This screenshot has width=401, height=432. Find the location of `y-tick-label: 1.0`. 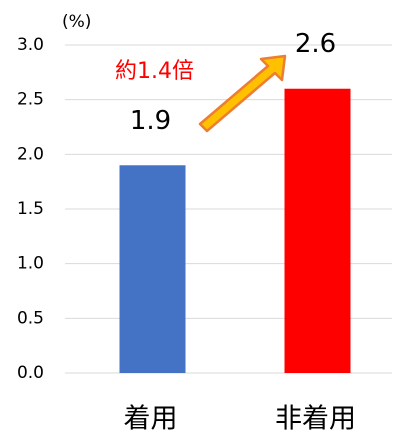

y-tick-label: 1.0 is located at coordinates (30, 264).